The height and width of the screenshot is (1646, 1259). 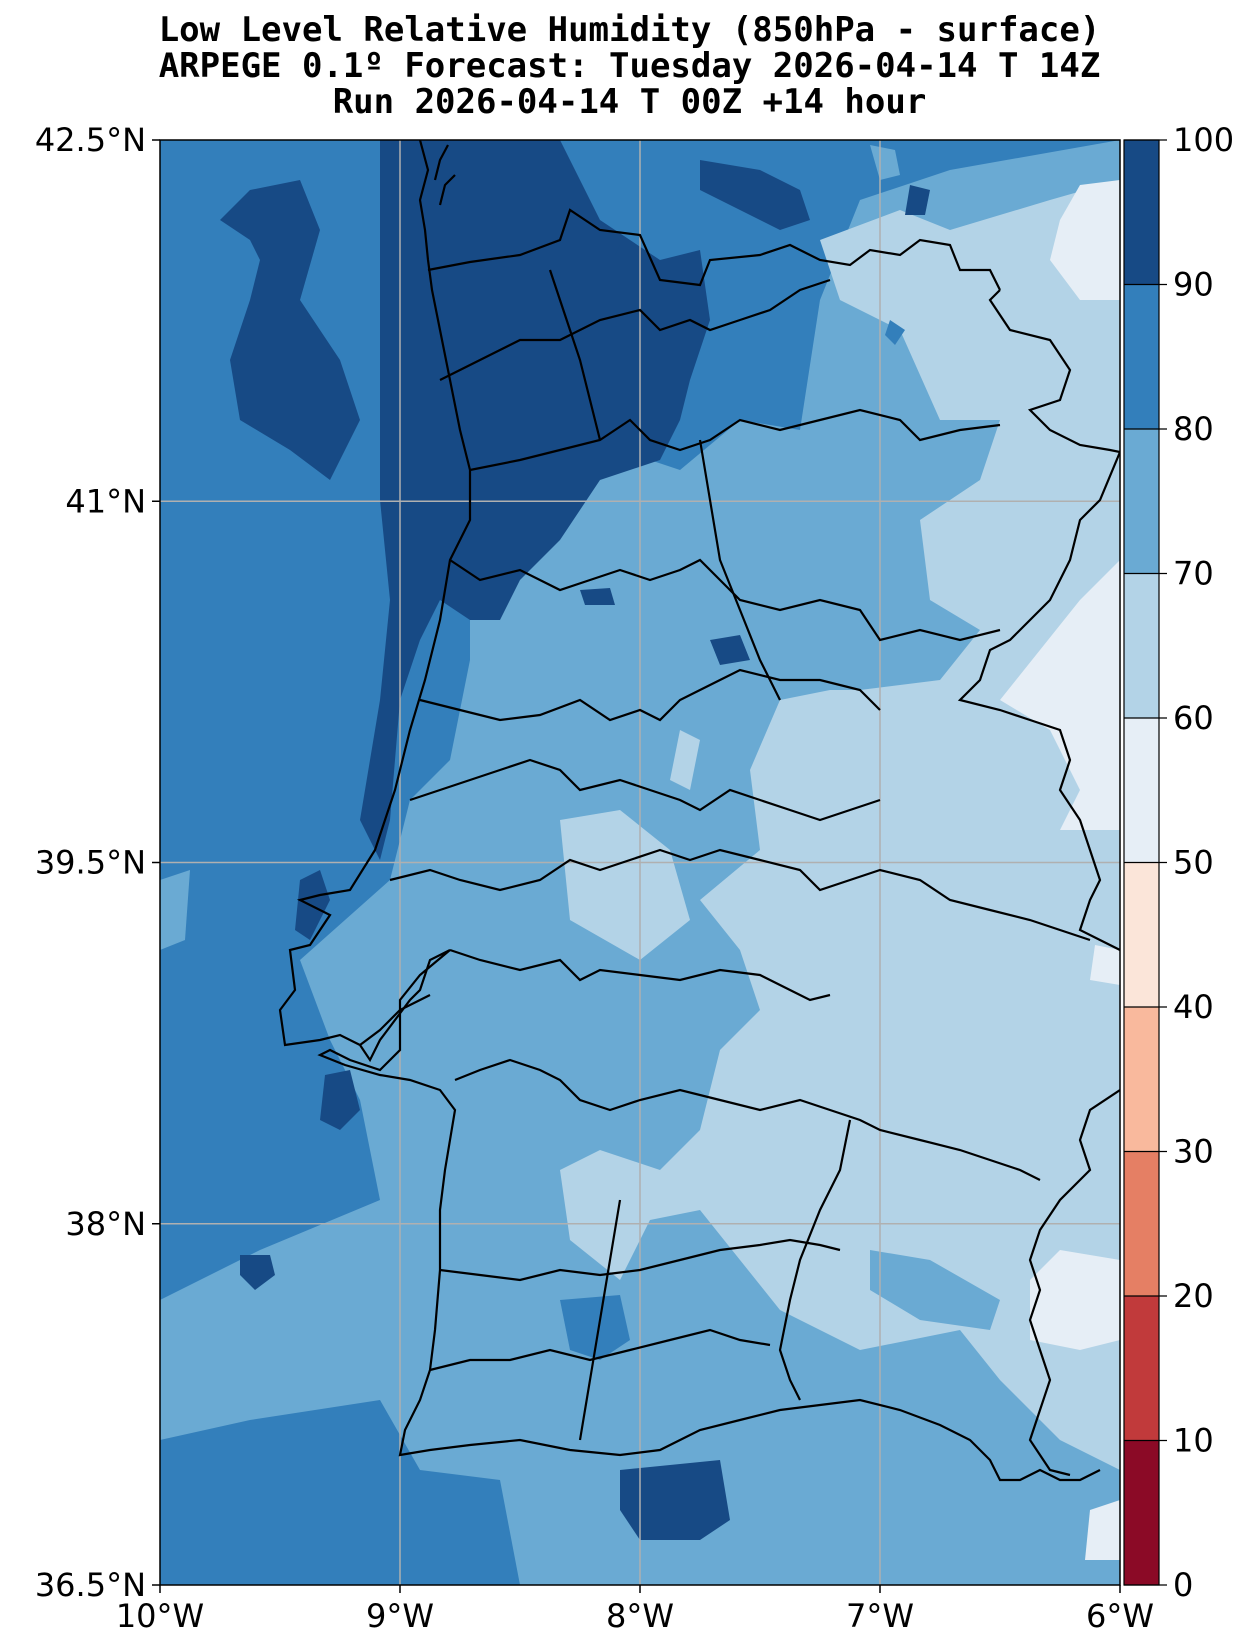 What do you see at coordinates (595, 1327) in the screenshot?
I see `humidity-80-90-south-patch` at bounding box center [595, 1327].